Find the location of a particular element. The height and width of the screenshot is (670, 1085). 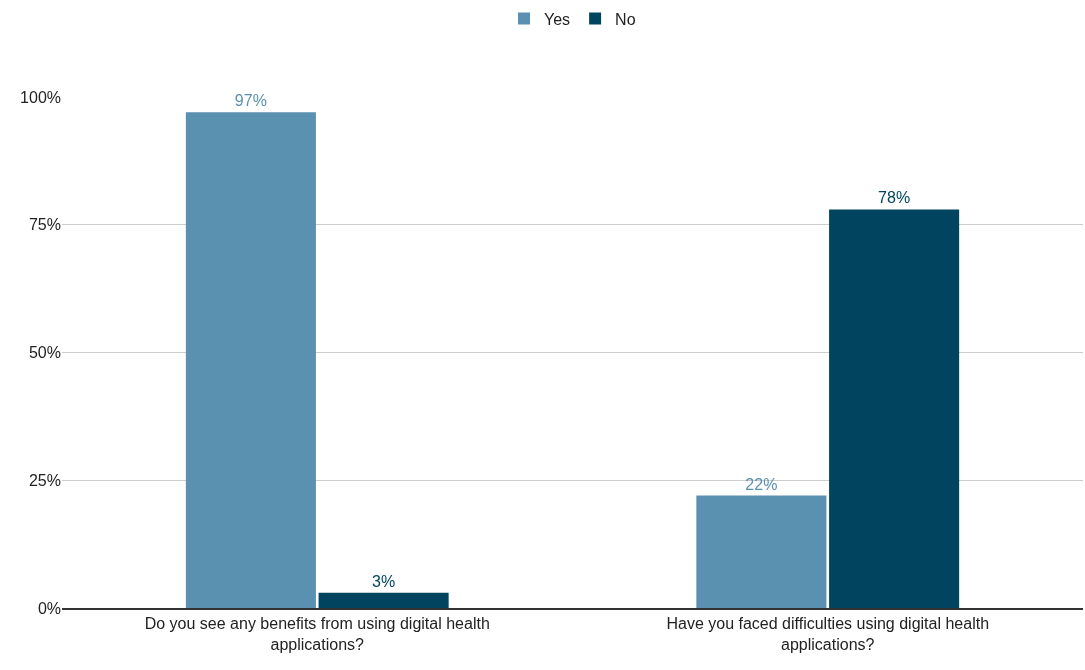

y-tick-label: 75% is located at coordinates (44, 225).